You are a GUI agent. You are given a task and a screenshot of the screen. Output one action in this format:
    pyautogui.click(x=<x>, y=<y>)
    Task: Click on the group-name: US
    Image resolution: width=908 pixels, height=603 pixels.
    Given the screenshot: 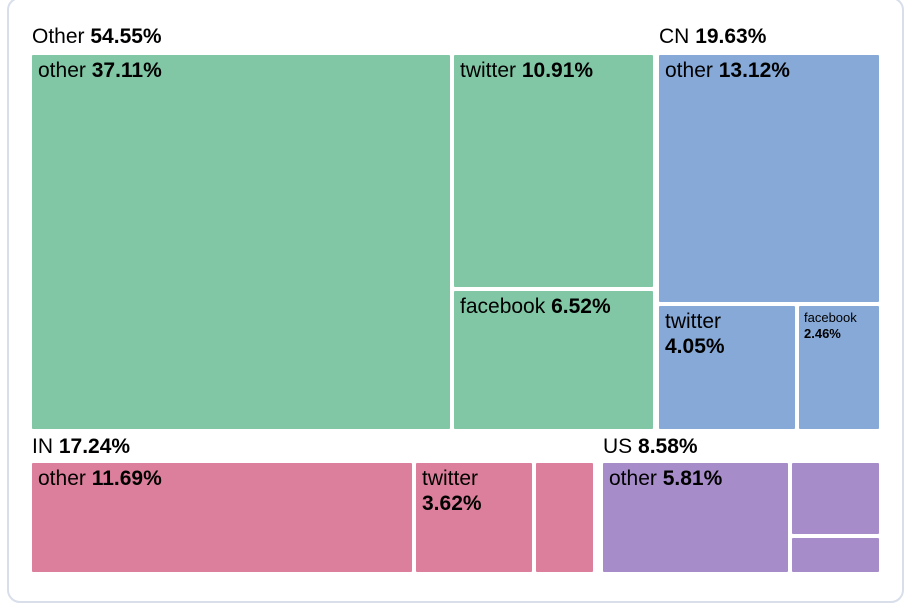 What is the action you would take?
    pyautogui.click(x=618, y=446)
    